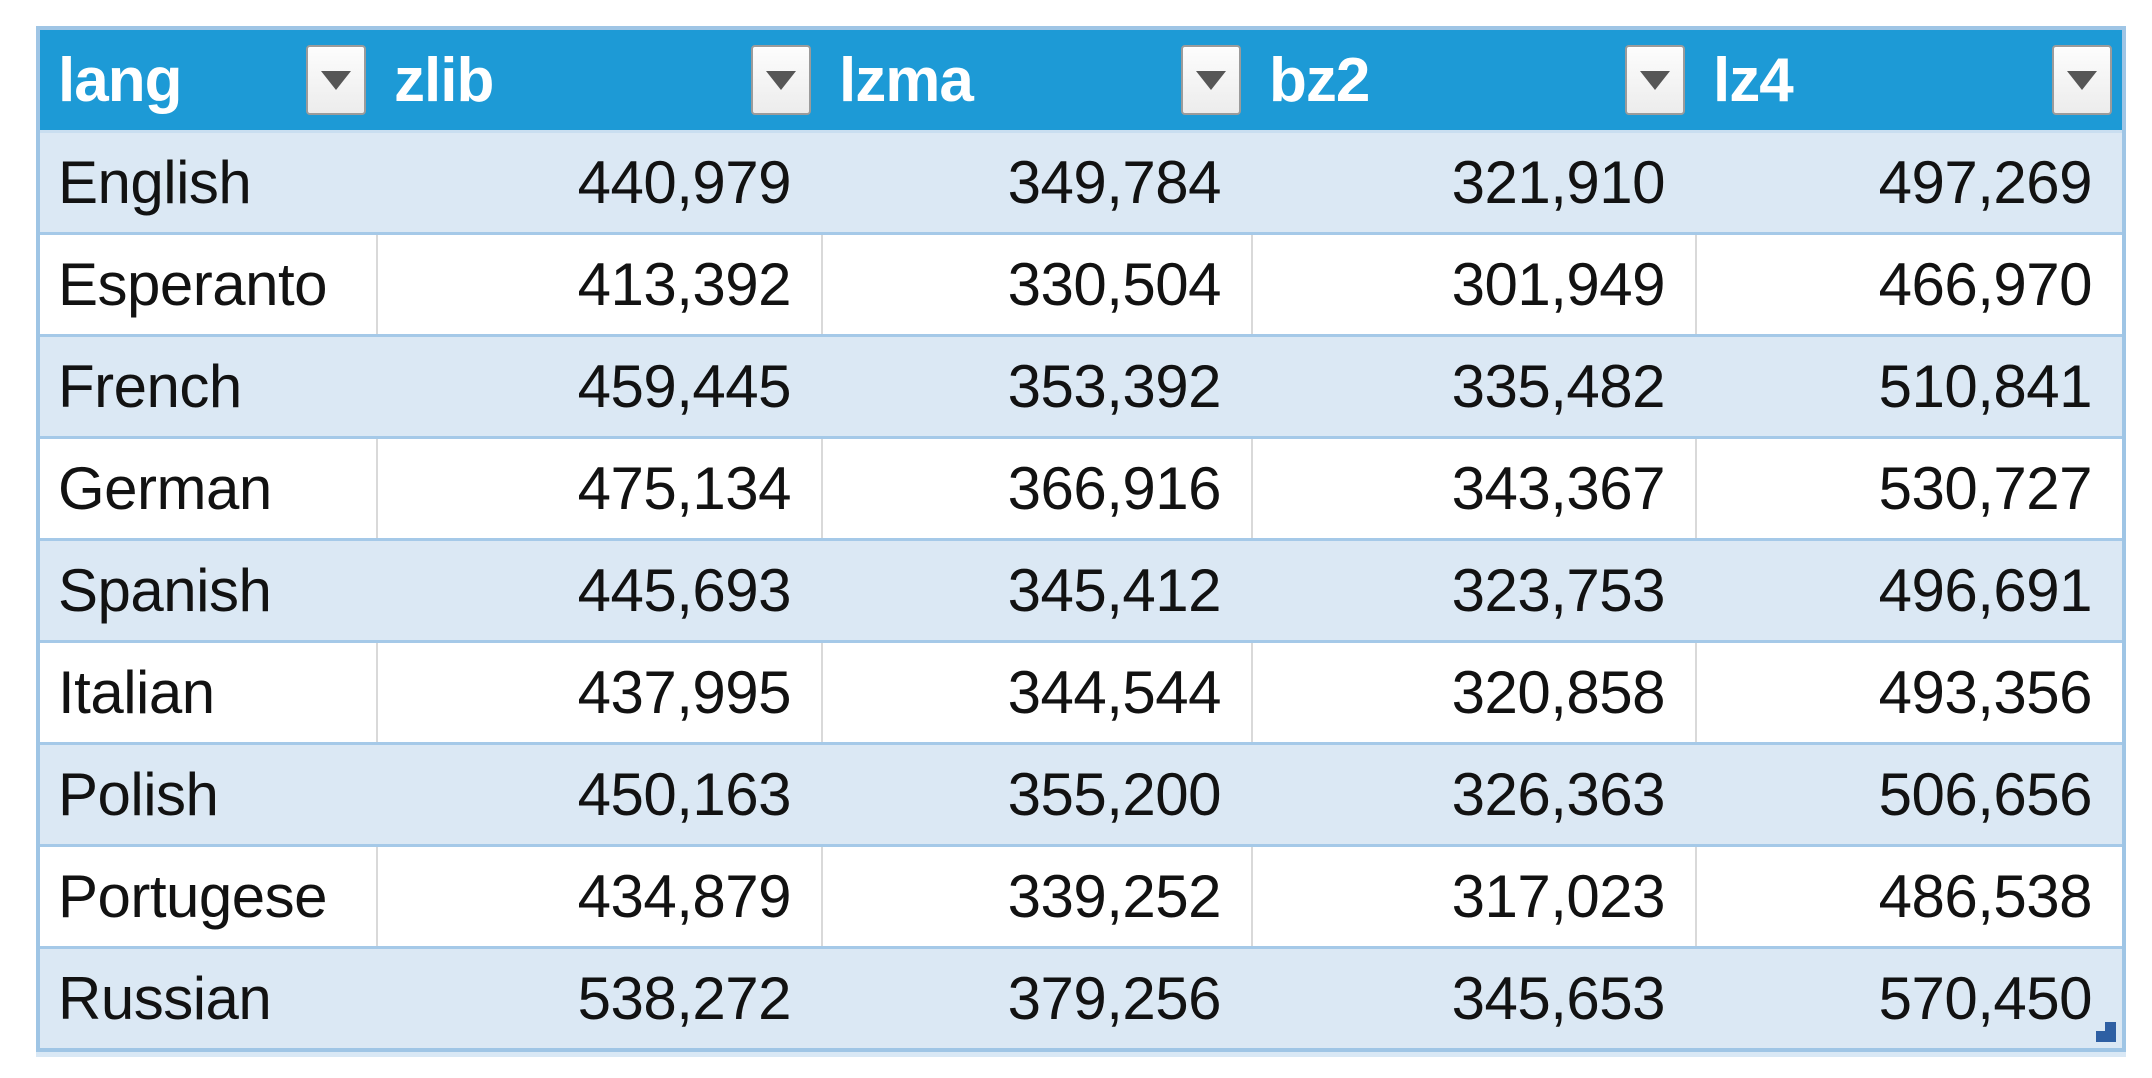 This screenshot has height=1078, width=2152. What do you see at coordinates (1558, 590) in the screenshot?
I see `cell-bz2: 323,753` at bounding box center [1558, 590].